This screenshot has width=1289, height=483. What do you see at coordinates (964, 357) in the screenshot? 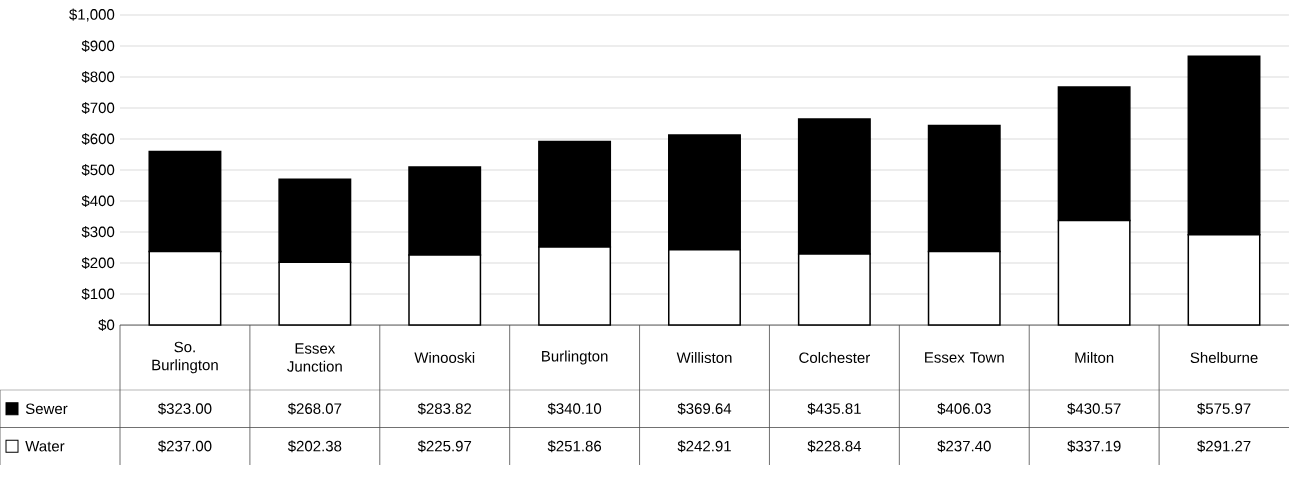
I see `x-tick-label: Essex Town` at bounding box center [964, 357].